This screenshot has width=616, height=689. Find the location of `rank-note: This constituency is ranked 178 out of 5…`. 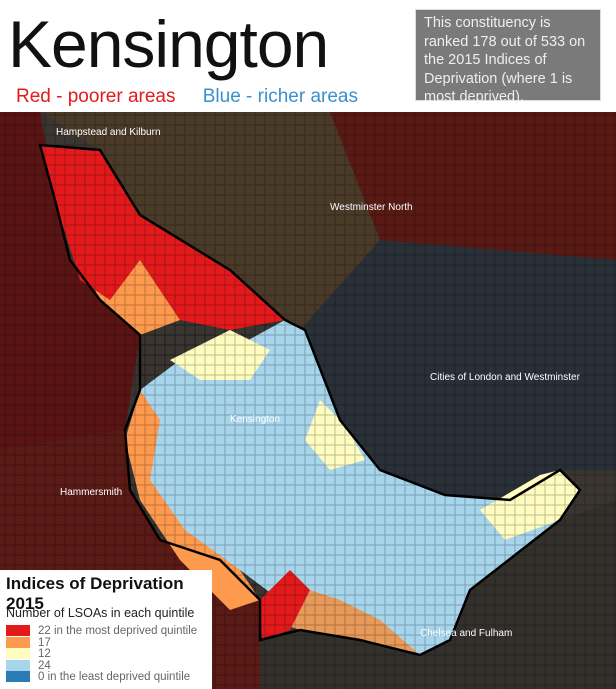

rank-note: This constituency is ranked 178 out of 5… is located at coordinates (508, 57).